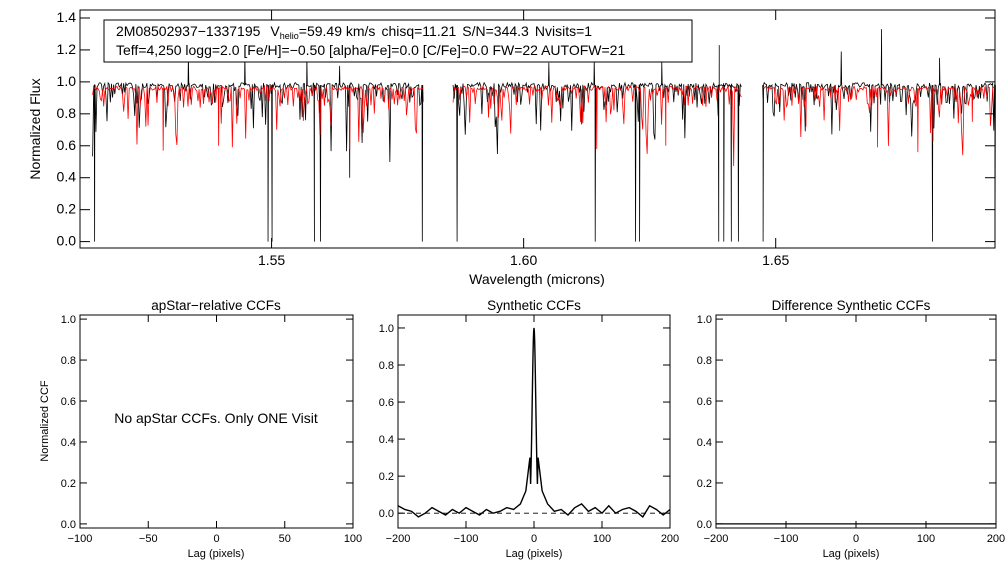 The image size is (1008, 576). Describe the element at coordinates (67, 177) in the screenshot. I see `spectrum-y-tick-label: 0.4` at that location.